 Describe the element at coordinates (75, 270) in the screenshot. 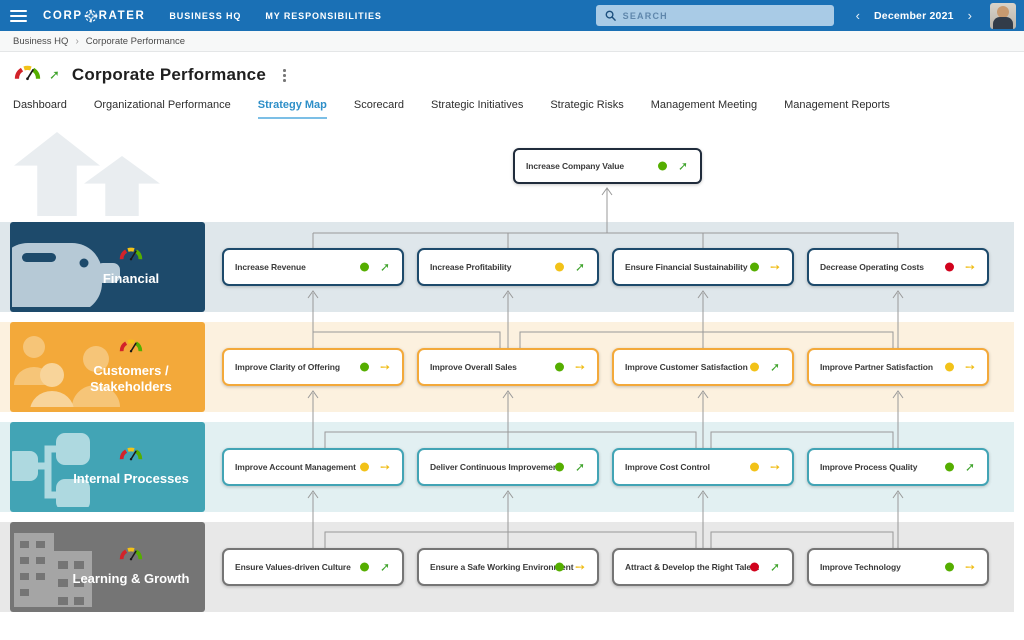

I see `piggy-bank-icon` at that location.